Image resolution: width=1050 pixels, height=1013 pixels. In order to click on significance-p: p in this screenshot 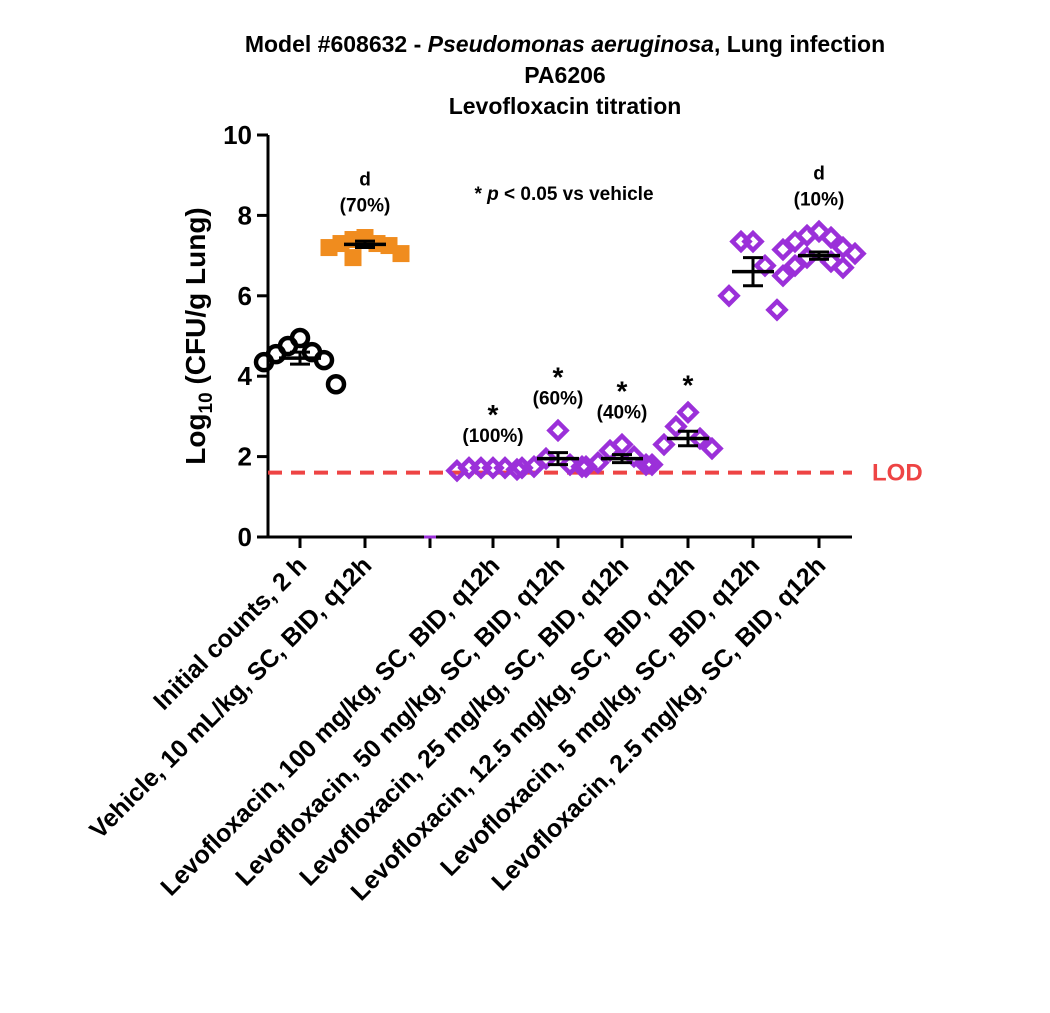, I will do `click(492, 194)`.